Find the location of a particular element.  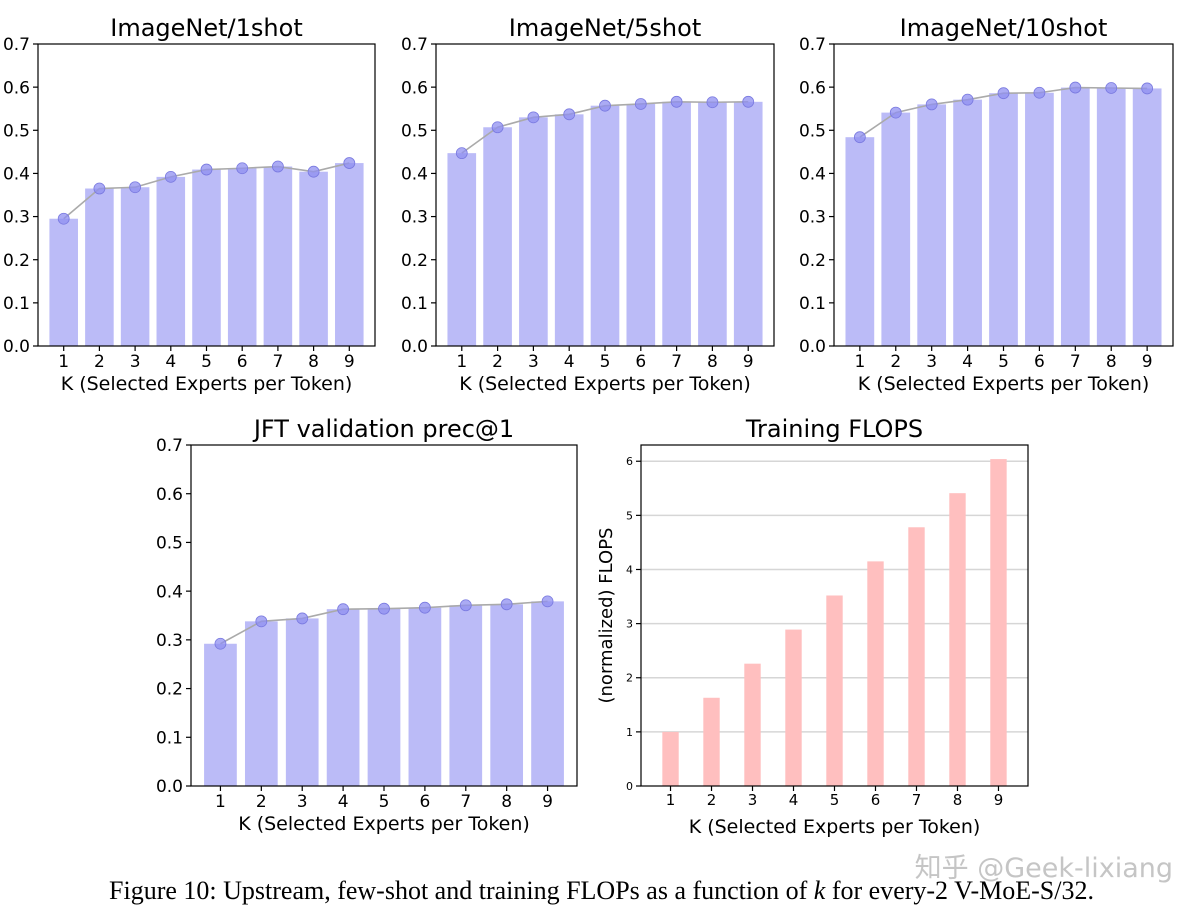

x-tick-label: 7 is located at coordinates (465, 802).